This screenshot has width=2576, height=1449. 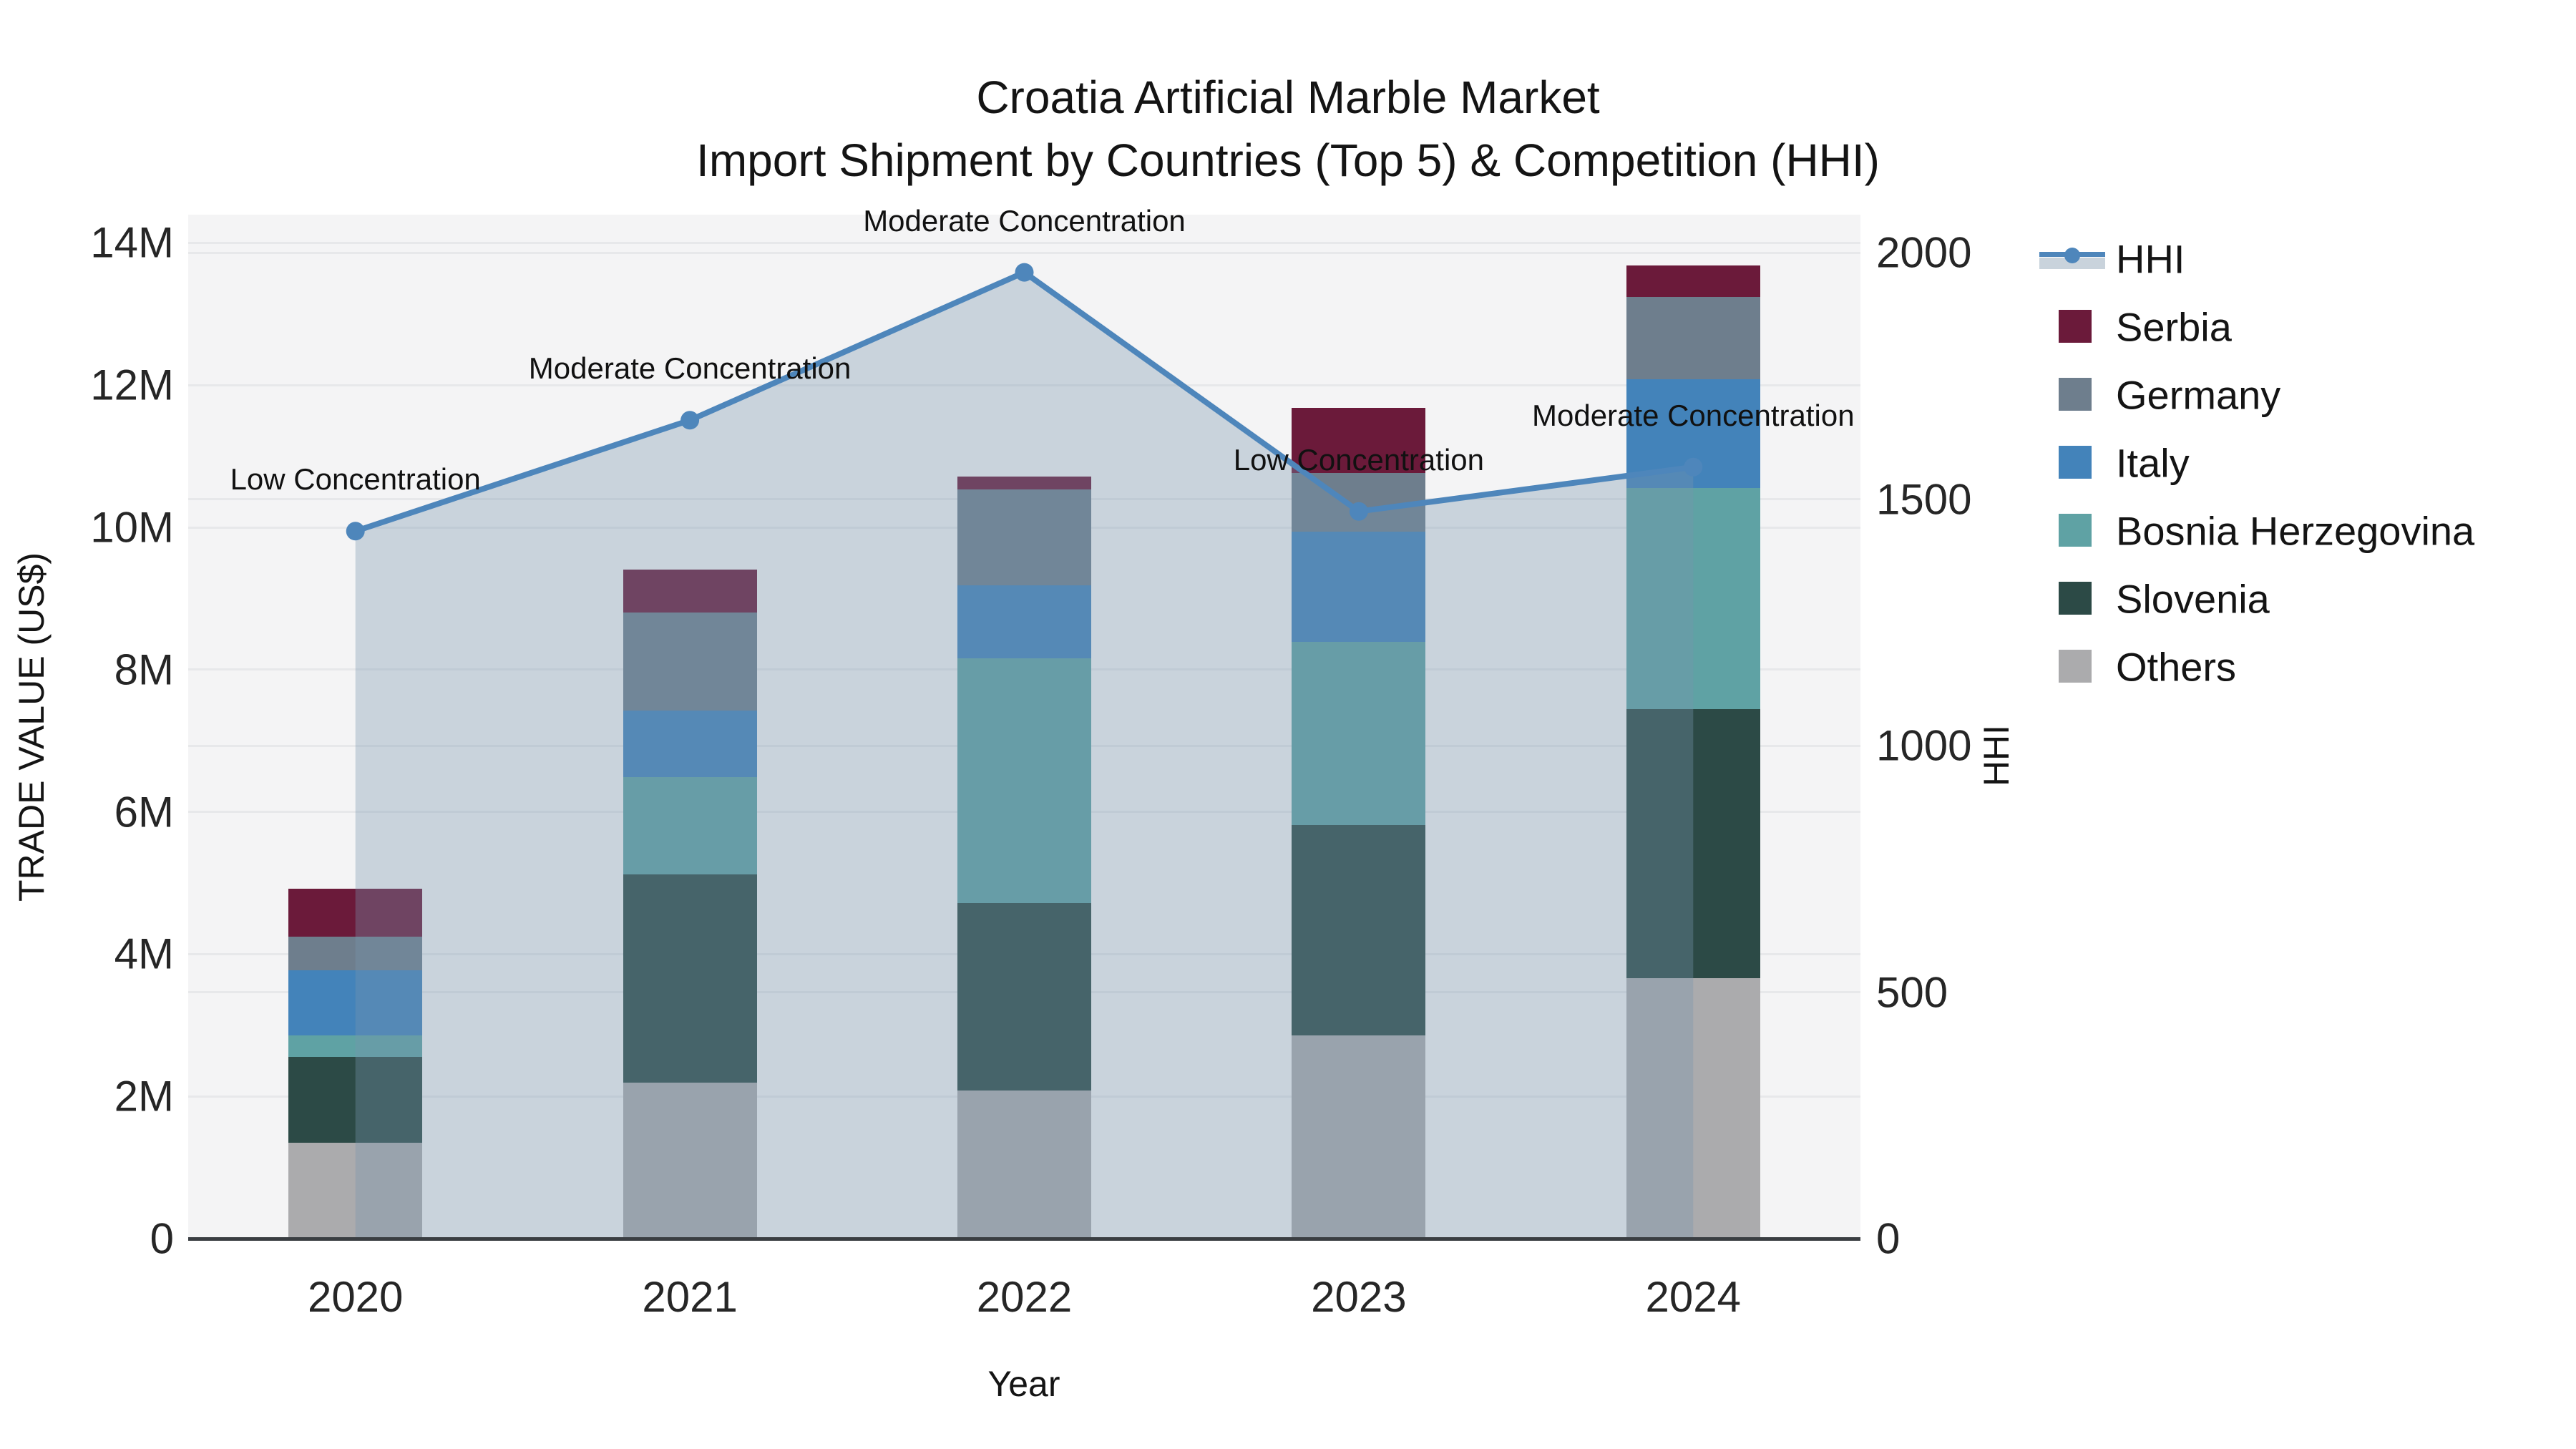 What do you see at coordinates (2072, 258) in the screenshot?
I see `legend-hhi-line-icon` at bounding box center [2072, 258].